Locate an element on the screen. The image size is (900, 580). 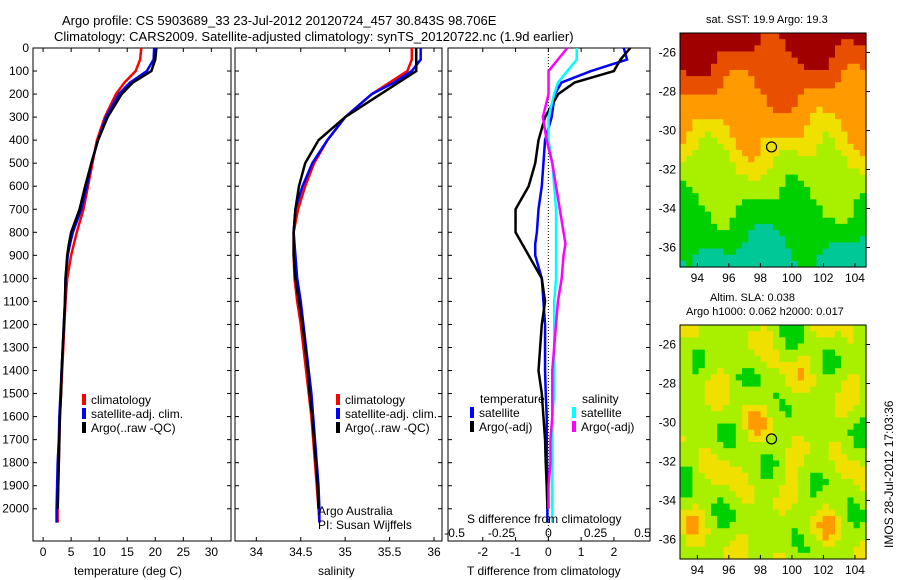
t-difference-xlabel: T difference from climatology is located at coordinates (544, 571).